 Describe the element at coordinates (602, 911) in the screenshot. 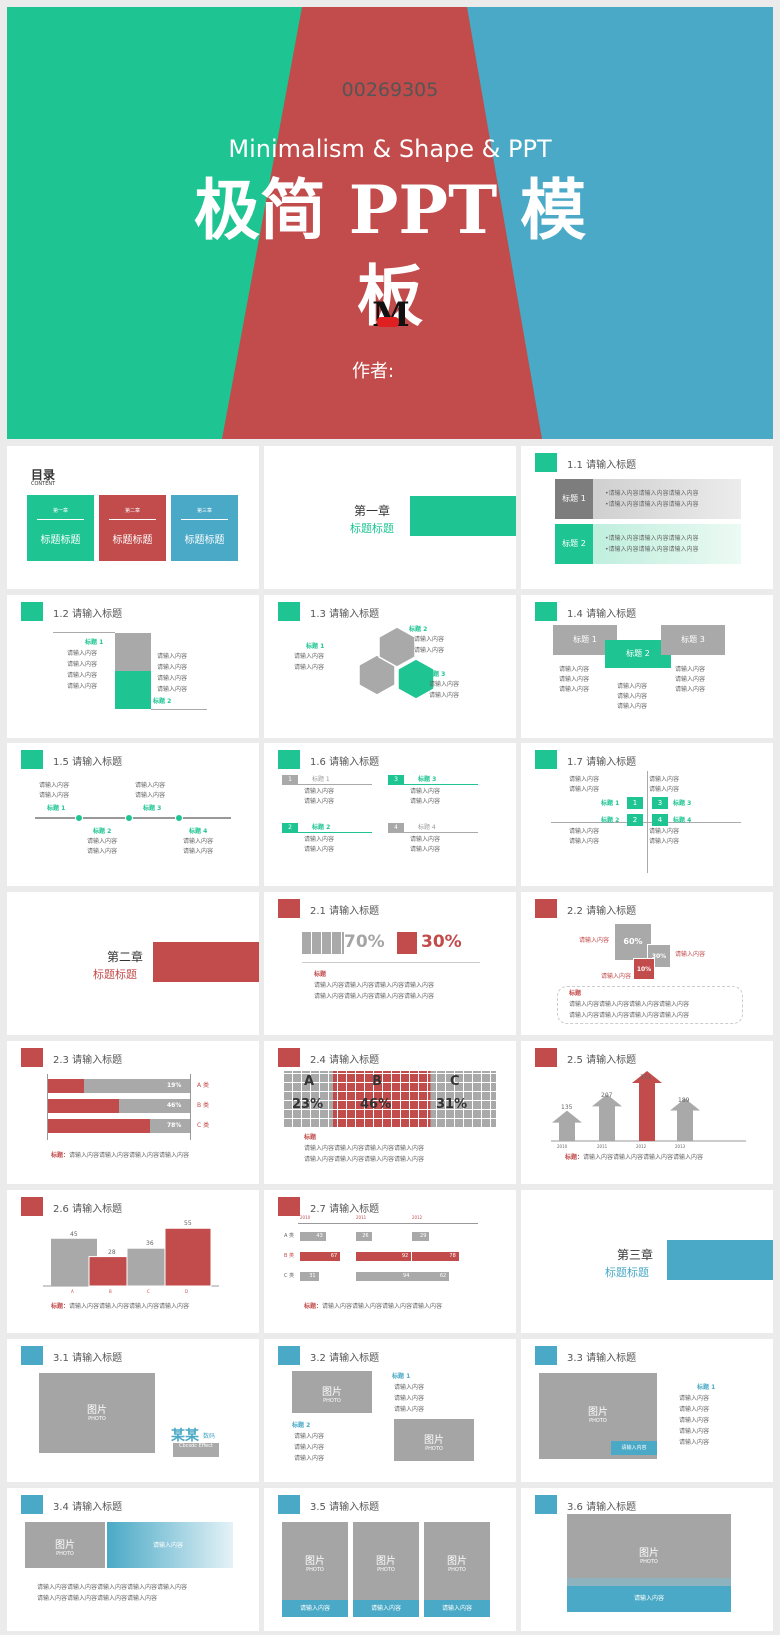

I see `slide-heading: 2.2 请输入标题` at that location.